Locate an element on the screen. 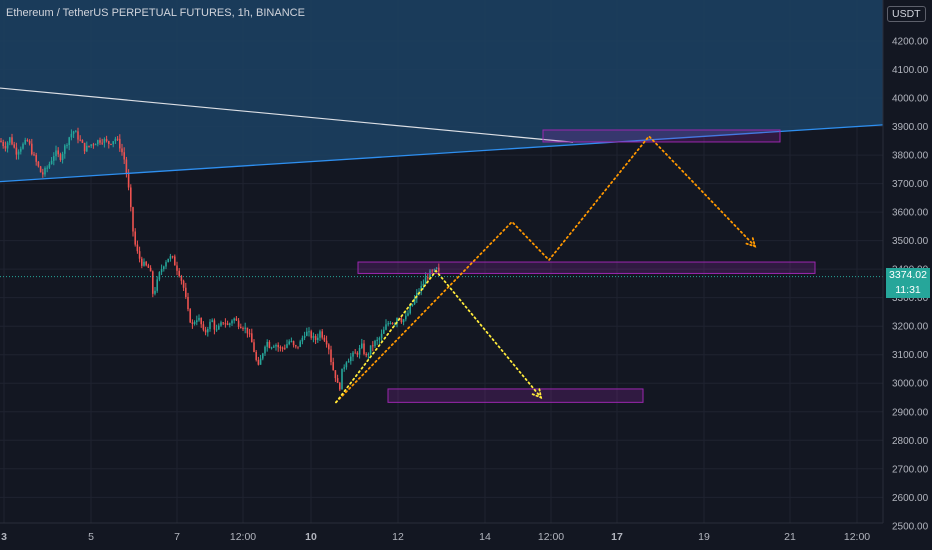  price-tick-label: 3600.00 is located at coordinates (910, 213).